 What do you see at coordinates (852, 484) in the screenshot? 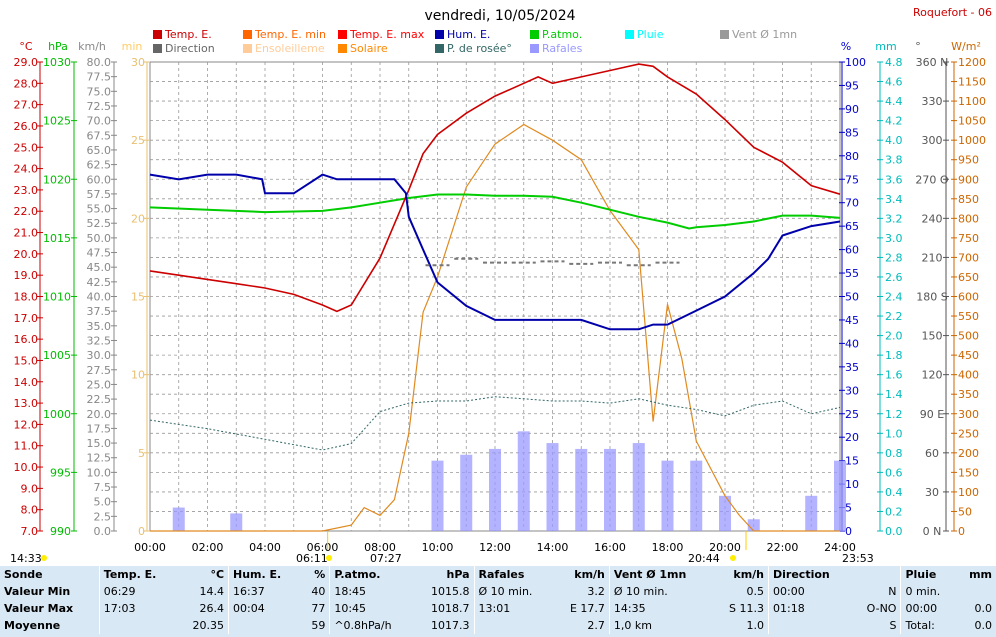
I see `axis-tick-label: 10` at bounding box center [852, 484].